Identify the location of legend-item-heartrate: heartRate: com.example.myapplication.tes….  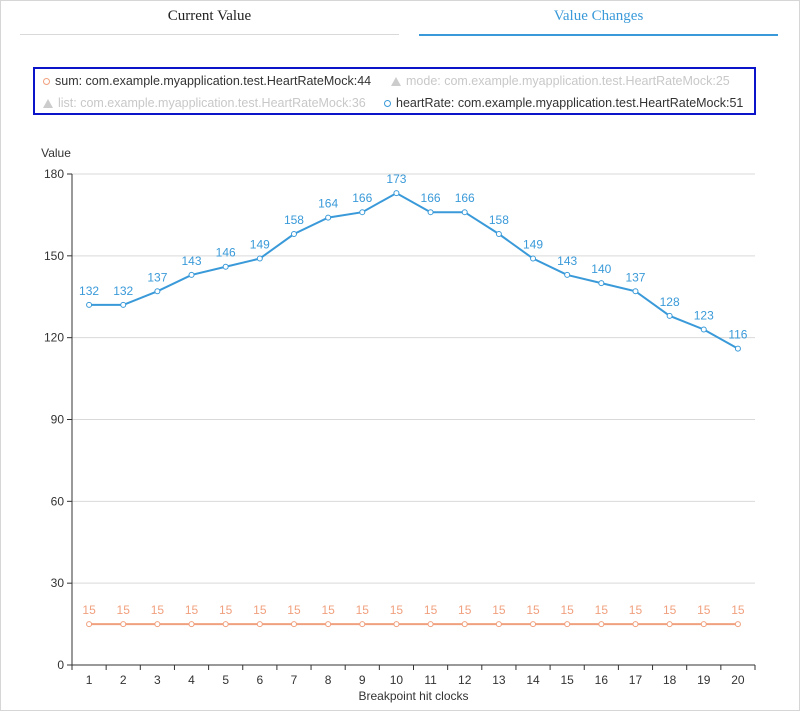
(563, 103).